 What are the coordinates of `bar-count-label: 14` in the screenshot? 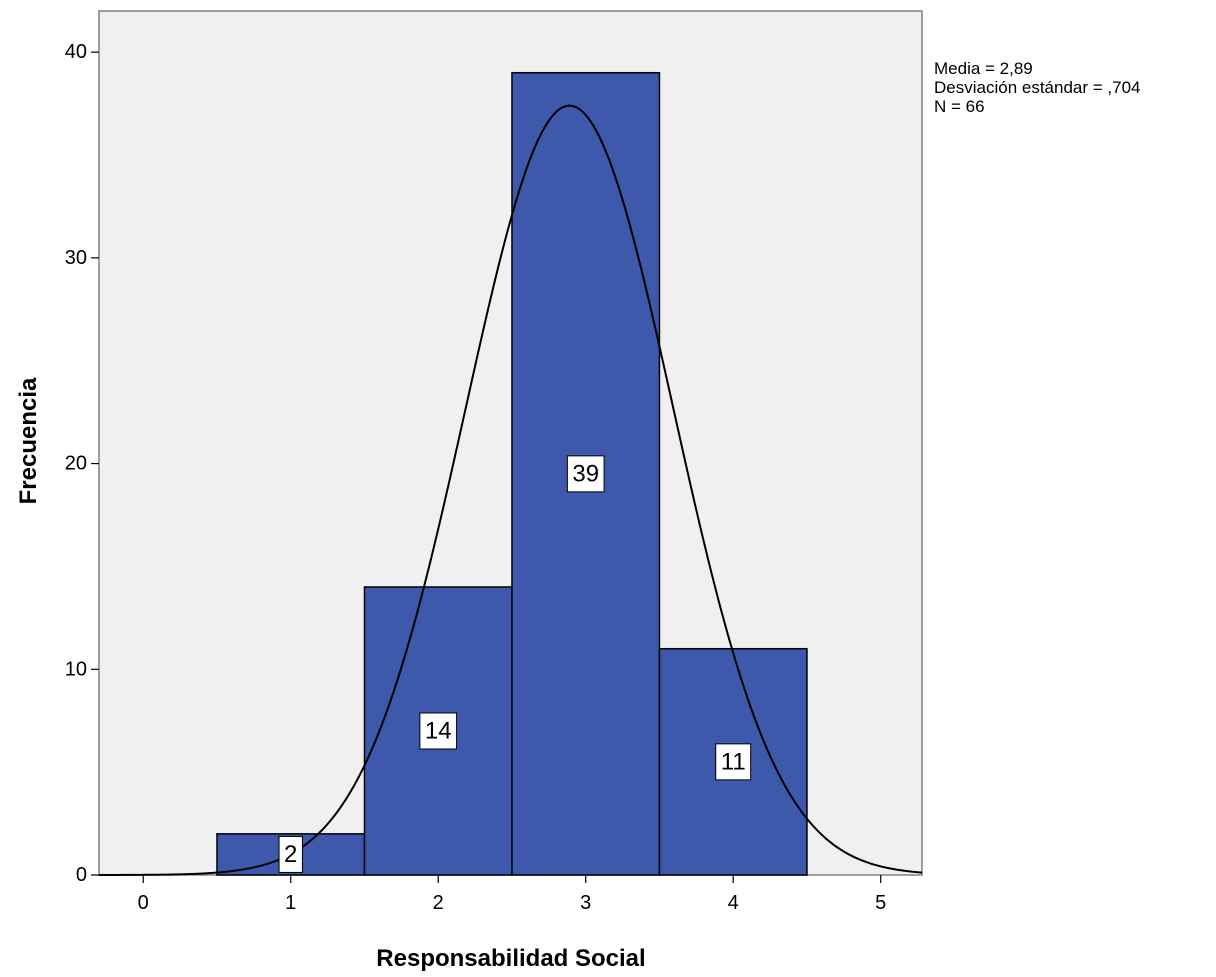 It's located at (438, 731).